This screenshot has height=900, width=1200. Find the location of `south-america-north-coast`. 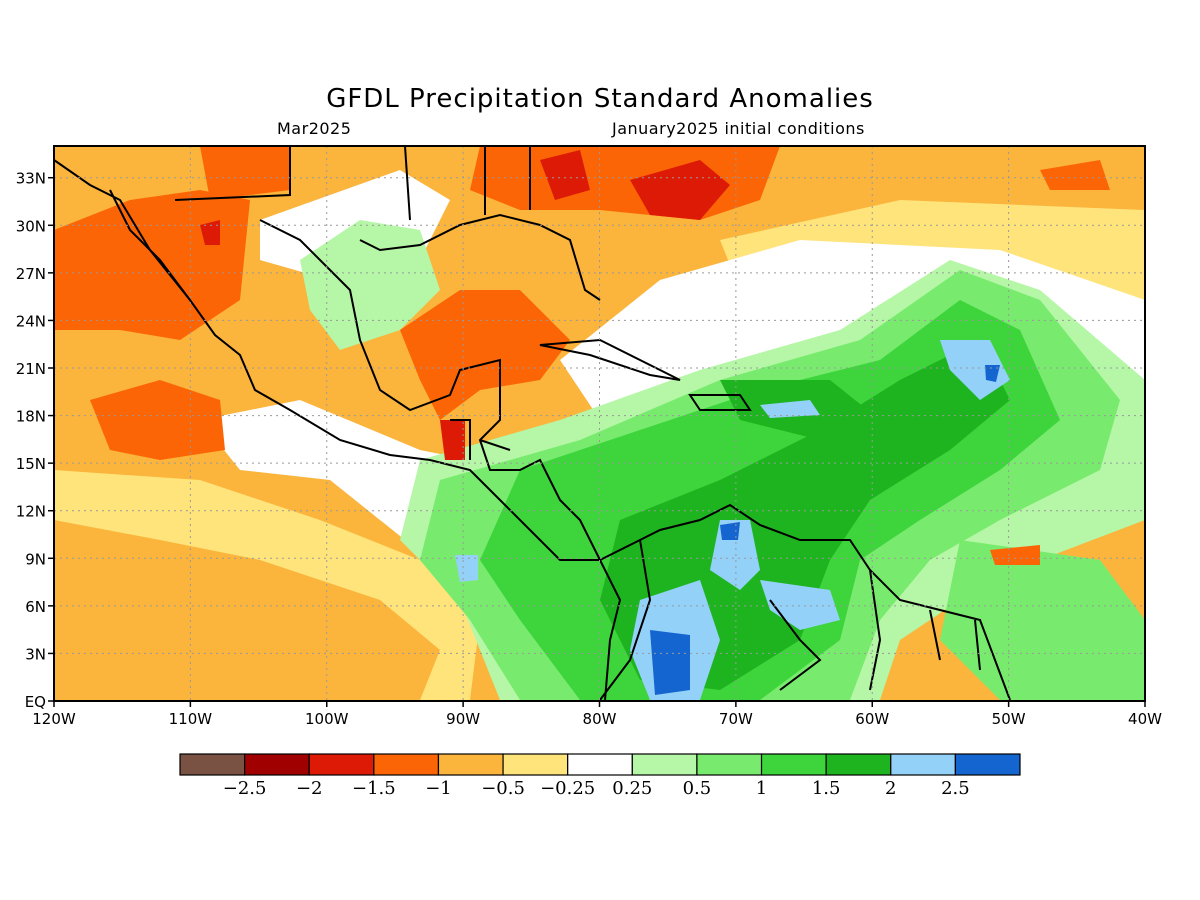

south-america-north-coast is located at coordinates (805, 602).